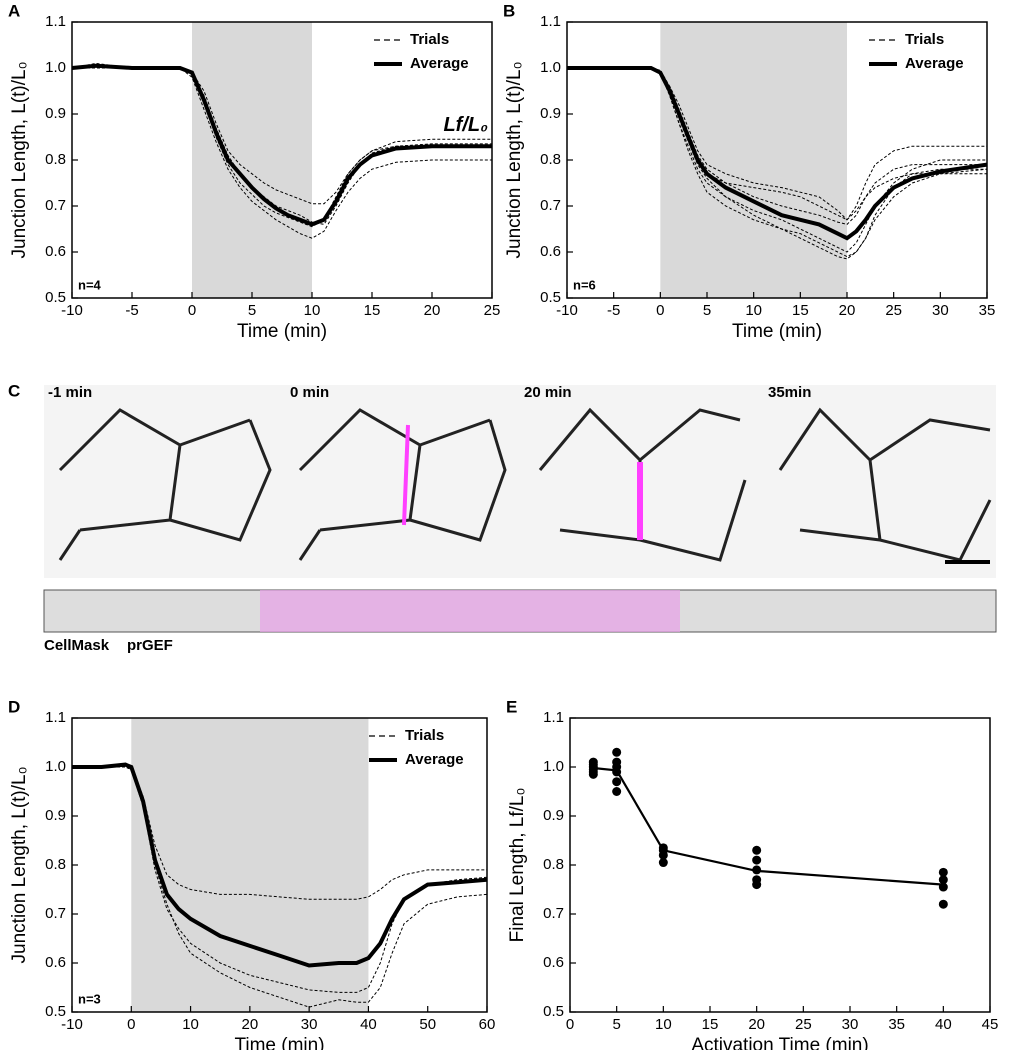 The image size is (1015, 1050). I want to click on channel-label: CellMask, so click(77, 645).